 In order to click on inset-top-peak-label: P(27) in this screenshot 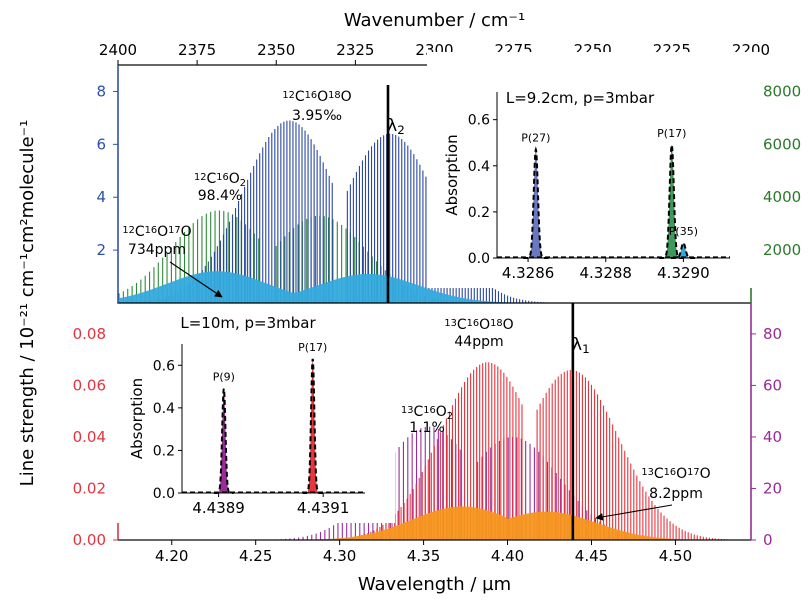, I will do `click(535, 138)`.